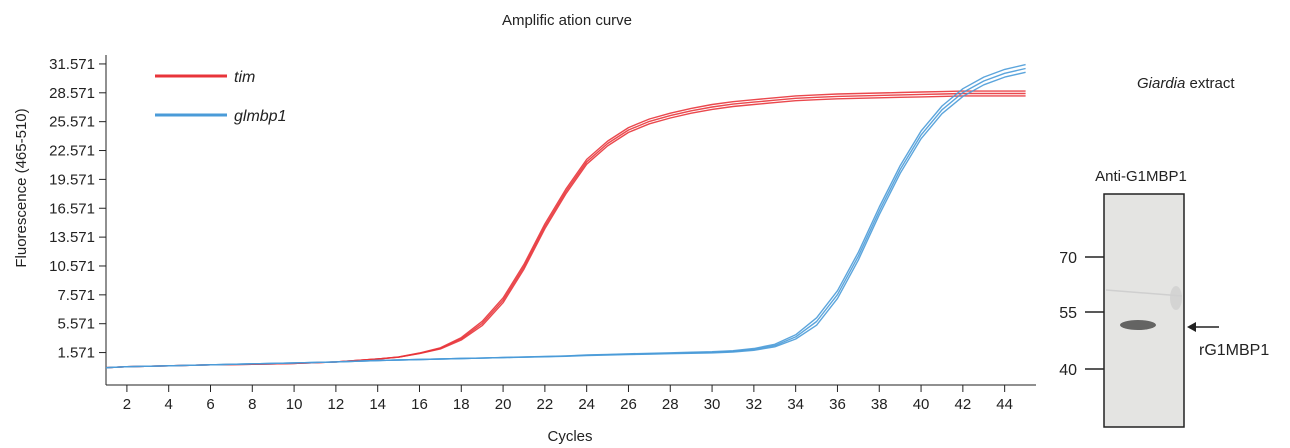 Image resolution: width=1290 pixels, height=448 pixels. What do you see at coordinates (72, 151) in the screenshot?
I see `y-tick-label: 22.571` at bounding box center [72, 151].